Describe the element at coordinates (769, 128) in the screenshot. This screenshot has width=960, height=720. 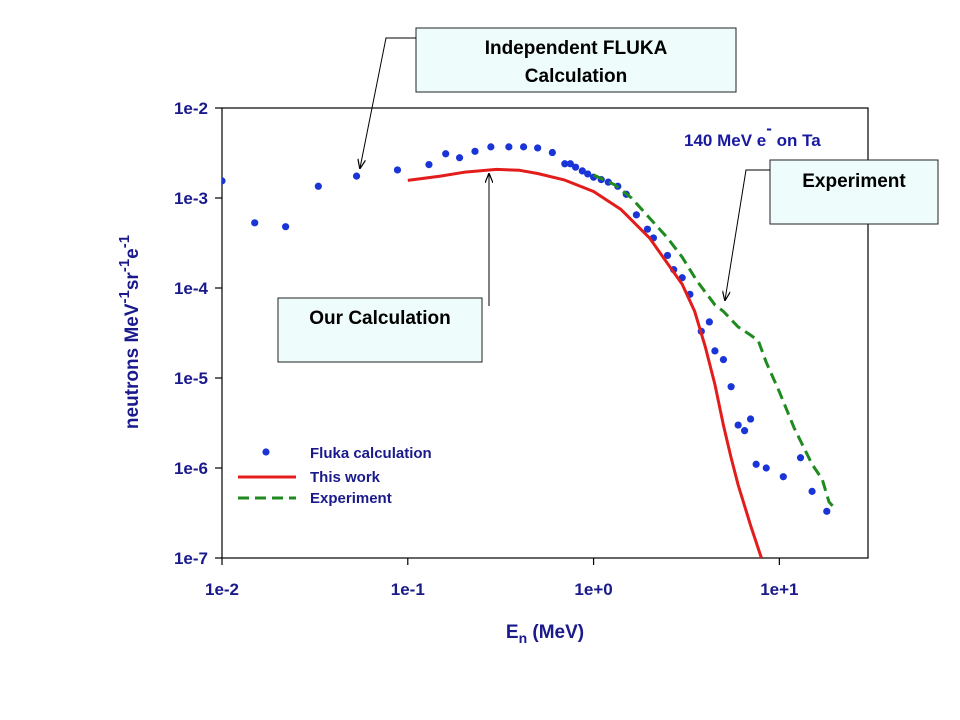
I see `beam-annotation-sup: -` at that location.